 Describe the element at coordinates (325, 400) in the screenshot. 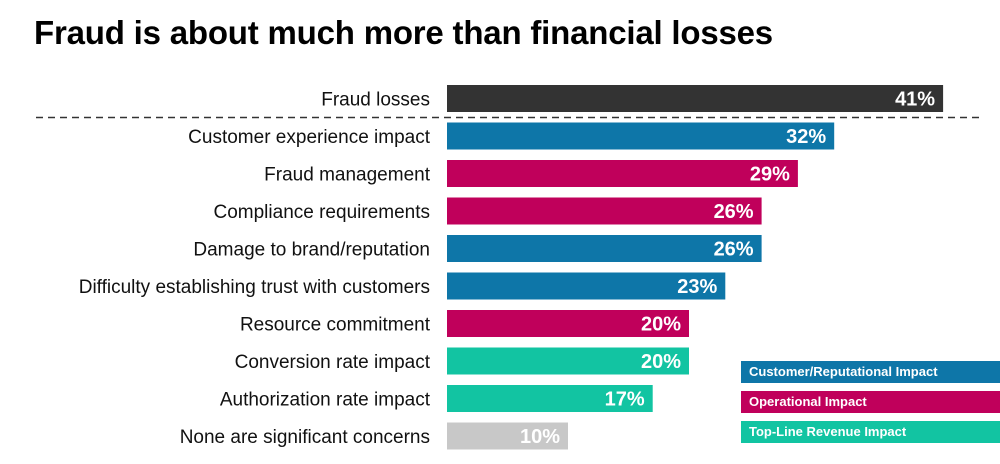

I see `category-label: Authorization rate impact` at that location.